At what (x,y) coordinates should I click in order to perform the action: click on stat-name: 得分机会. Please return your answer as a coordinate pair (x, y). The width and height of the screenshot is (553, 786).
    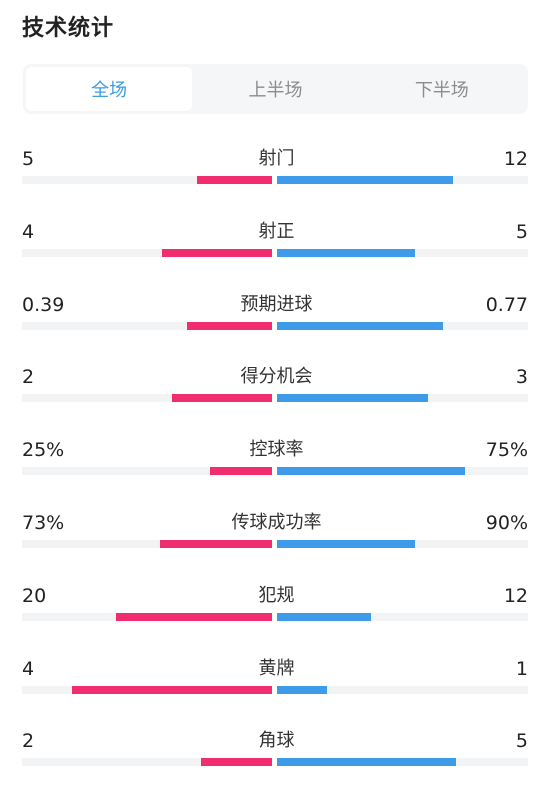
    Looking at the image, I should click on (276, 376).